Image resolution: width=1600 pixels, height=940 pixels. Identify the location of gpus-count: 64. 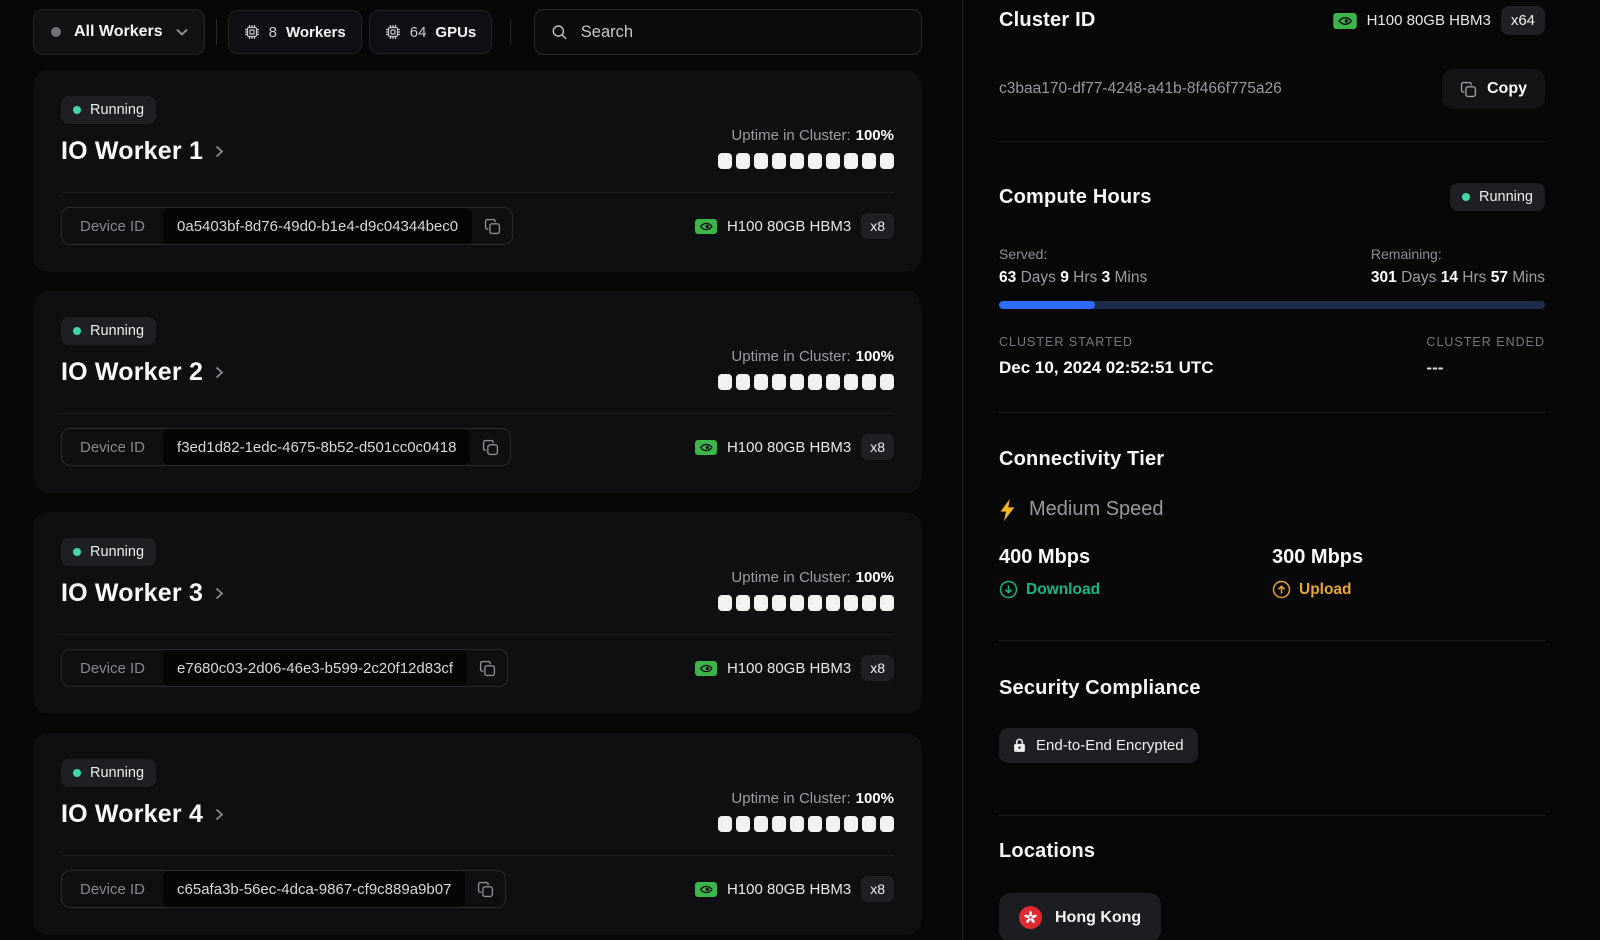
(418, 32).